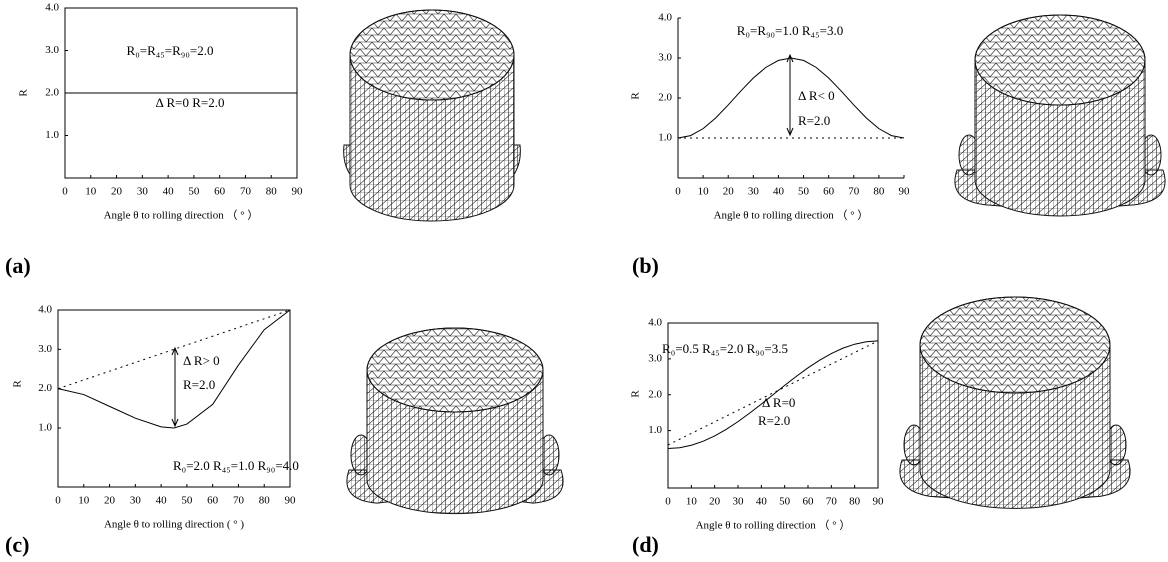  I want to click on x-axis-label: Angle θ to rolling direction ( ° ), so click(174, 525).